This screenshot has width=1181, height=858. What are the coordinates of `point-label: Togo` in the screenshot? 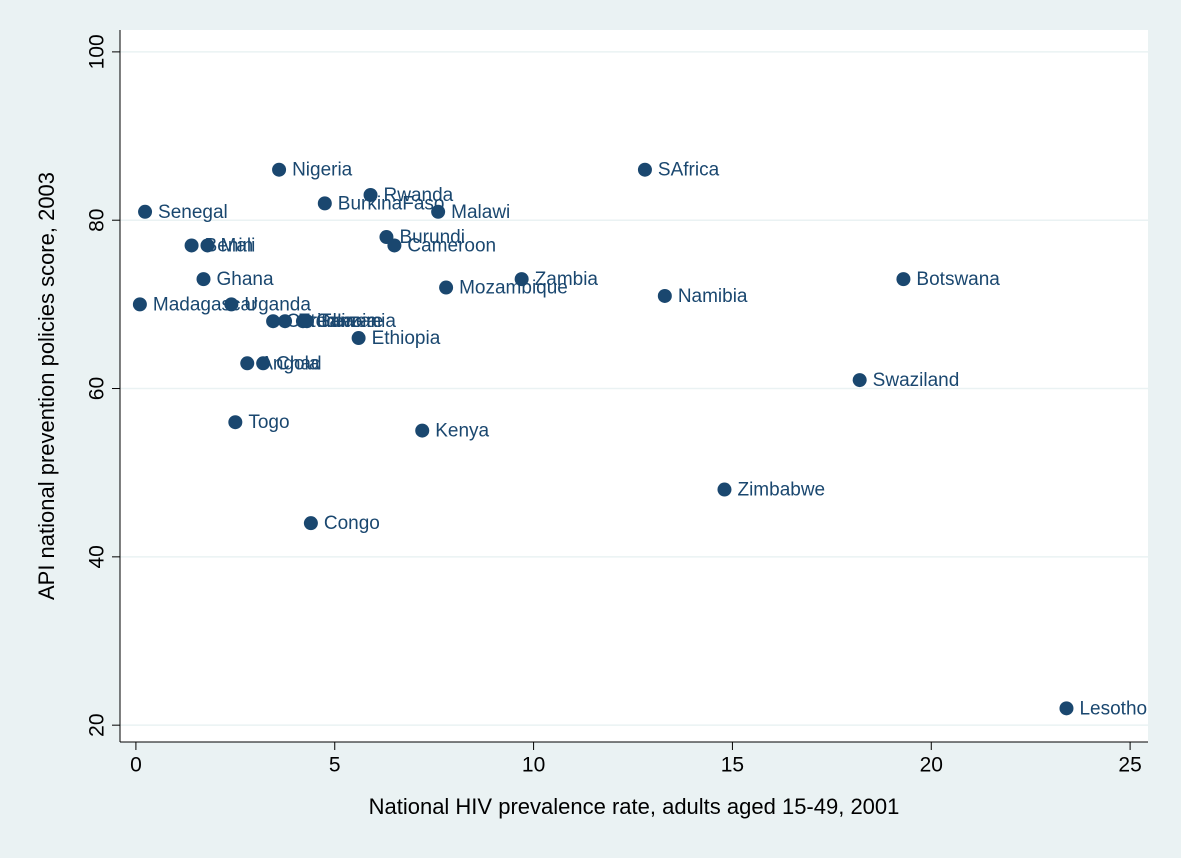 It's located at (268, 422).